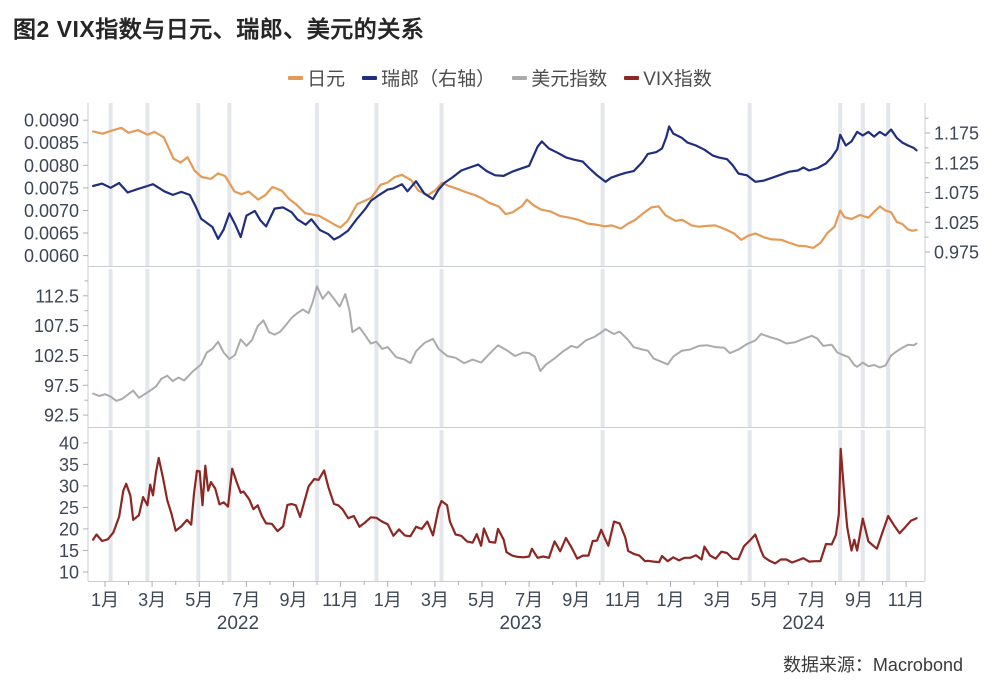  I want to click on legend-label-chf: 瑞郎（右轴）, so click(438, 79).